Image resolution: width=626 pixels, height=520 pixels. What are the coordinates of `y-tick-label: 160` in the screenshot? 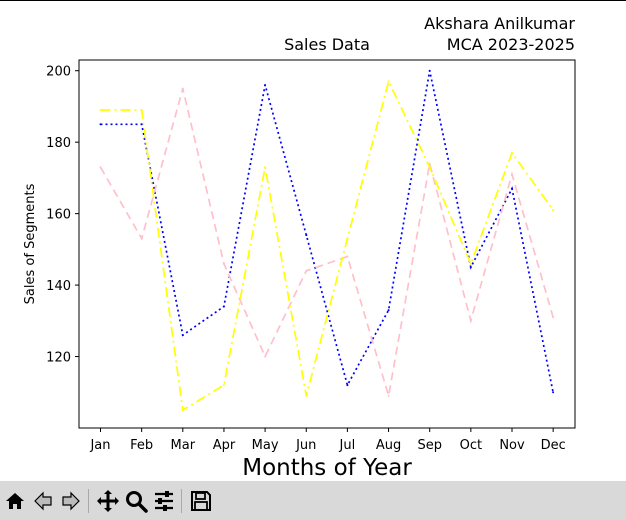 It's located at (58, 215).